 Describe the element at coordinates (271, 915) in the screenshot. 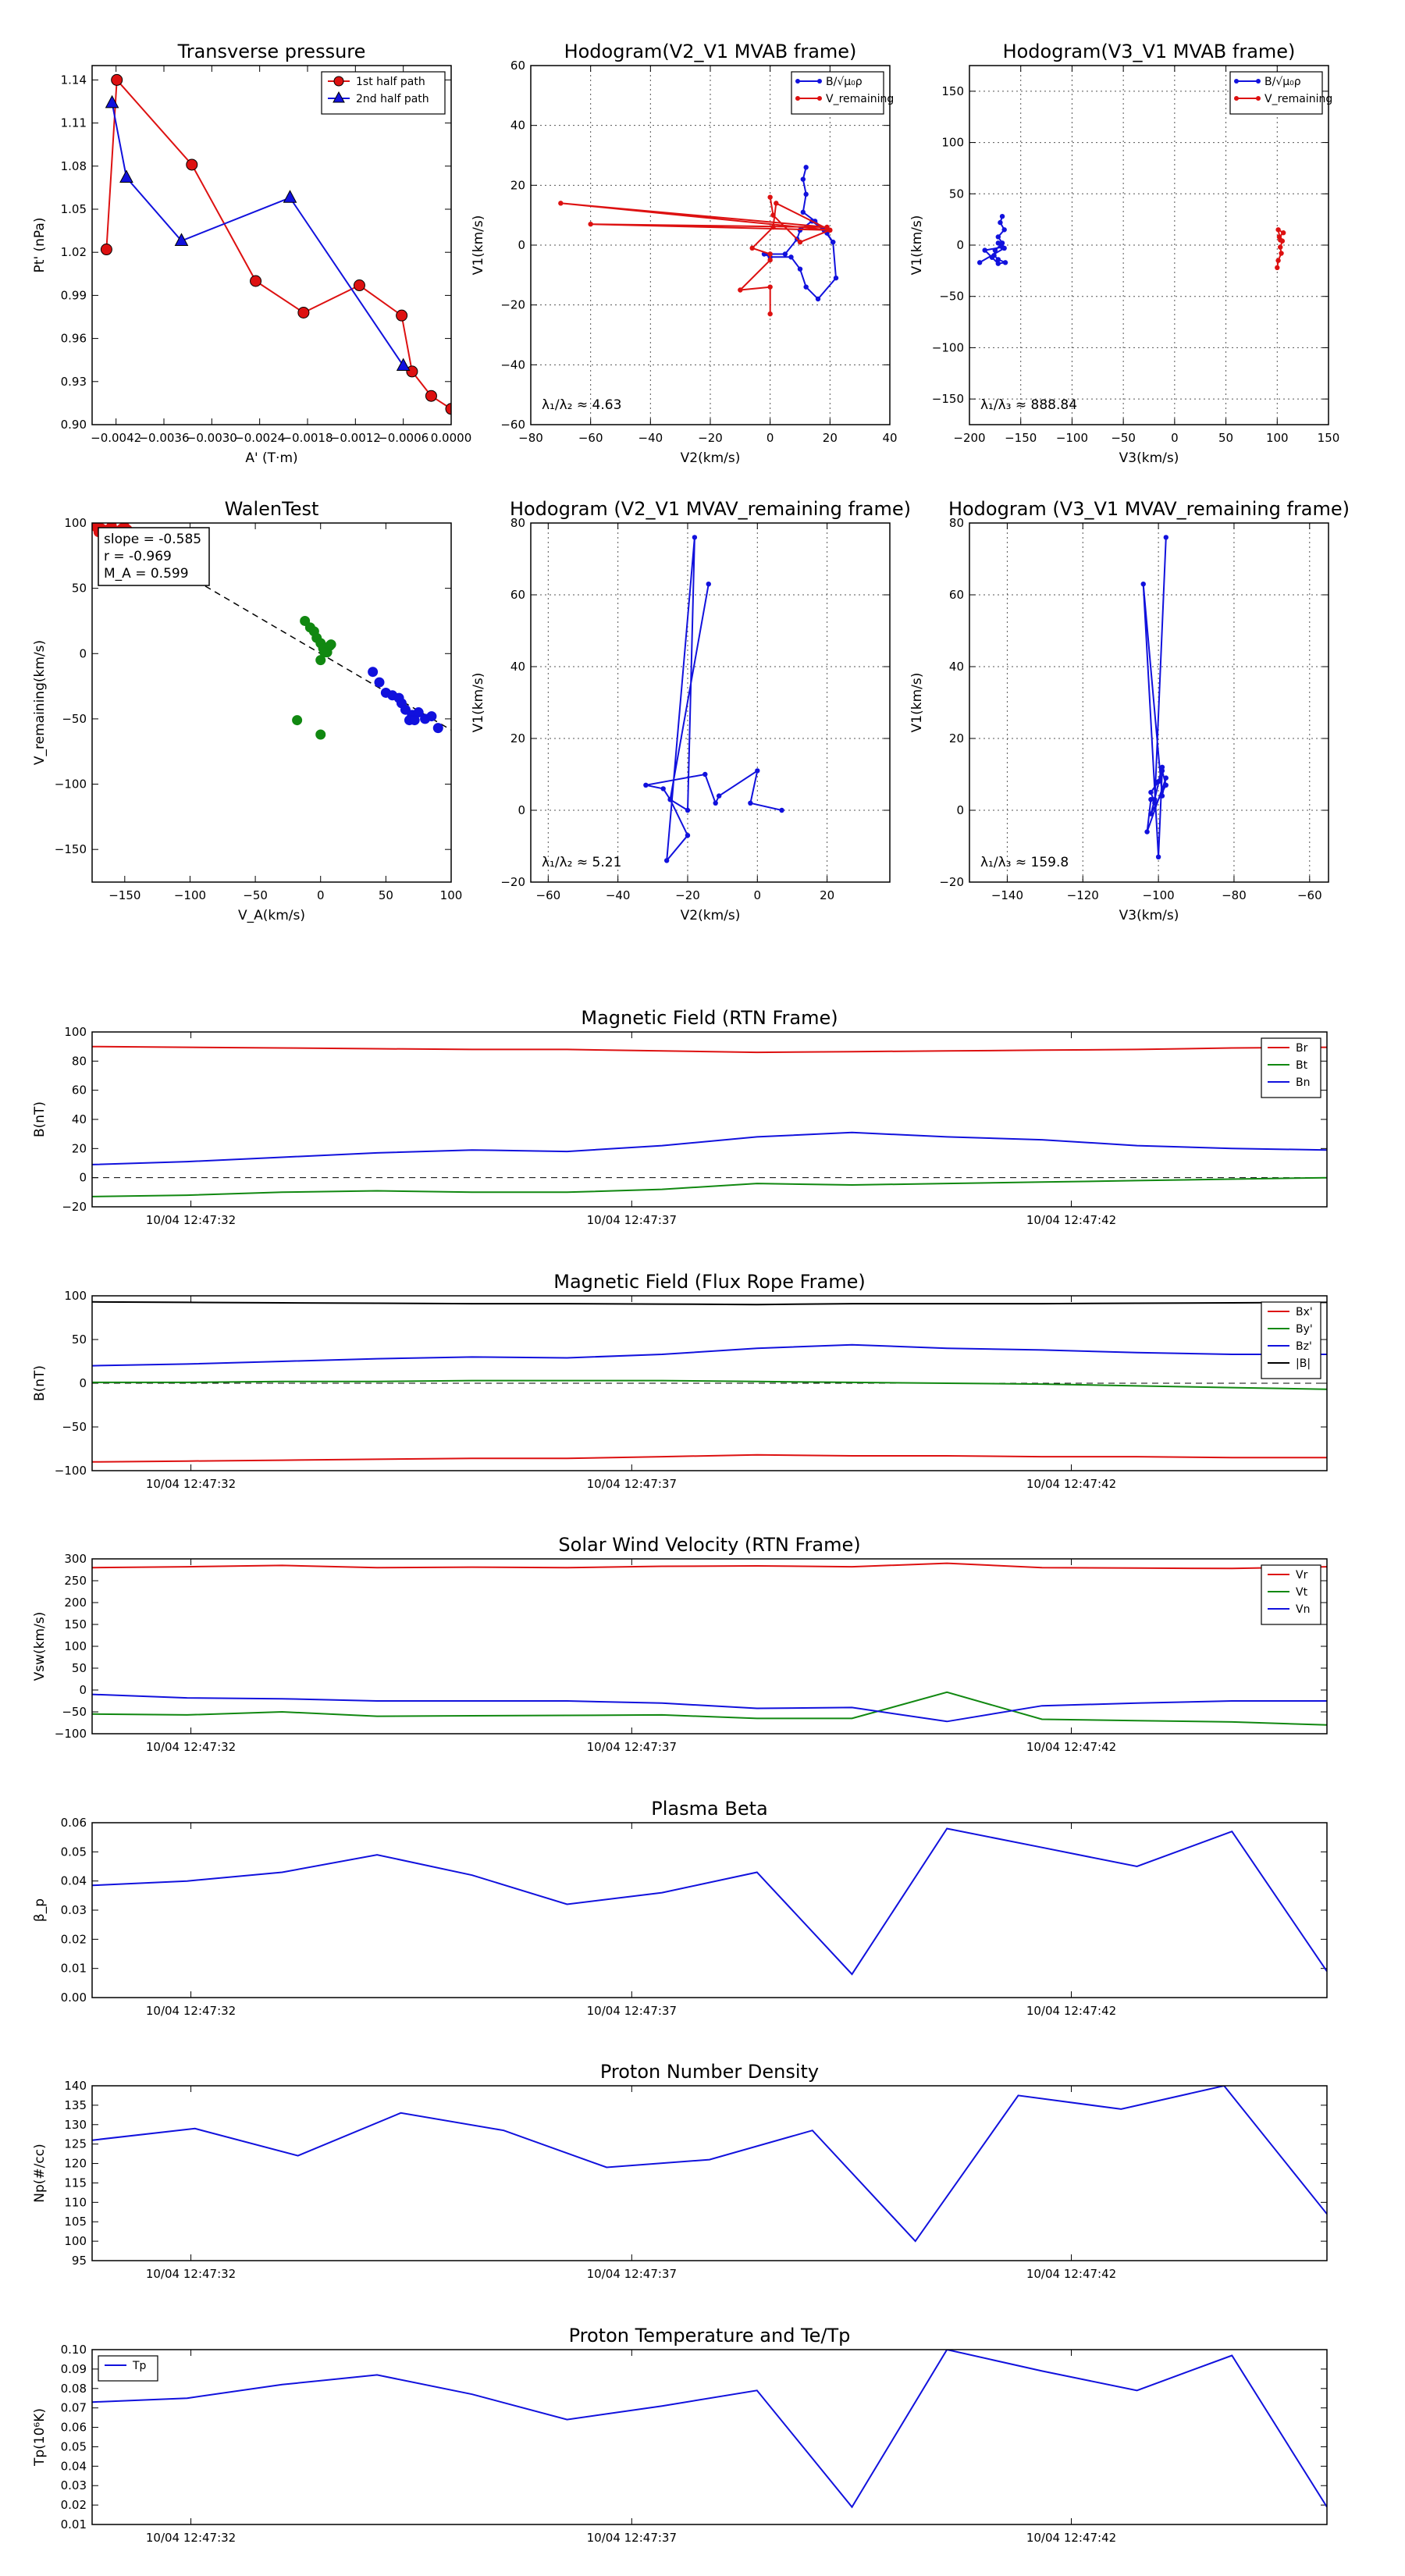

I see `x-axis-label: V_A(km/s)` at that location.